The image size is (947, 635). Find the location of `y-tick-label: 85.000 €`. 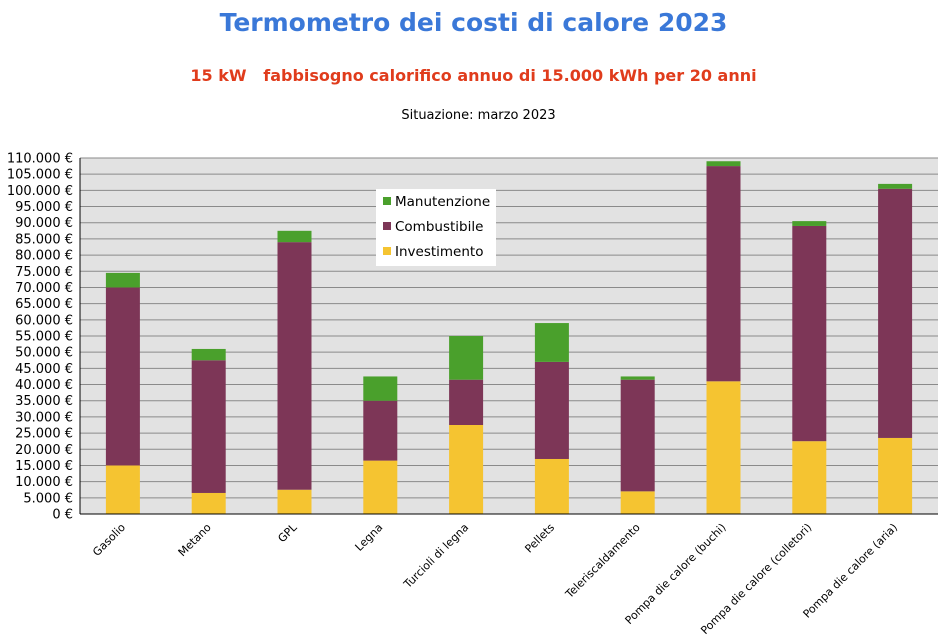

y-tick-label: 85.000 € is located at coordinates (44, 239).